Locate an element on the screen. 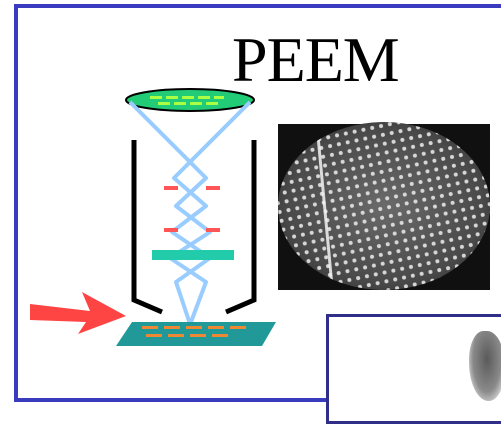  sample-plate is located at coordinates (196, 334).